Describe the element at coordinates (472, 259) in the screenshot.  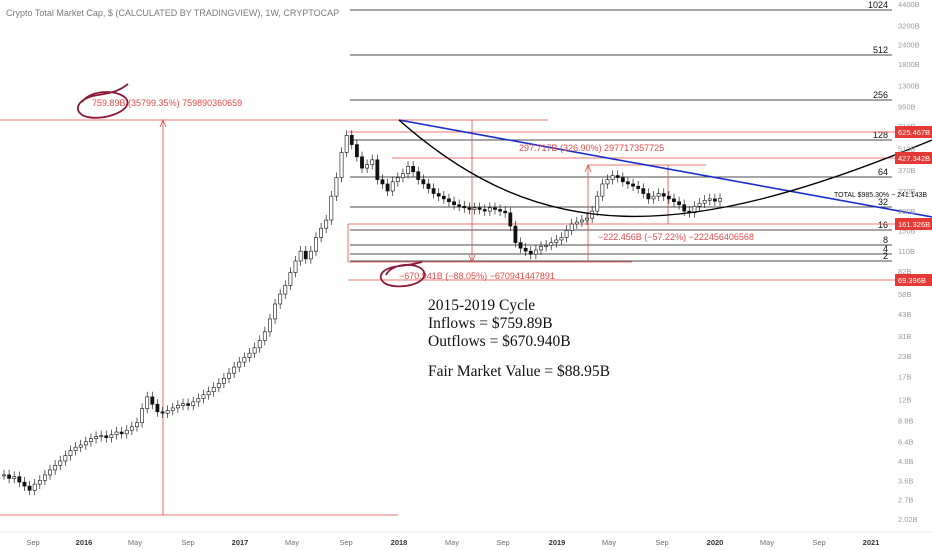
I see `measure-arrow-outflow` at that location.